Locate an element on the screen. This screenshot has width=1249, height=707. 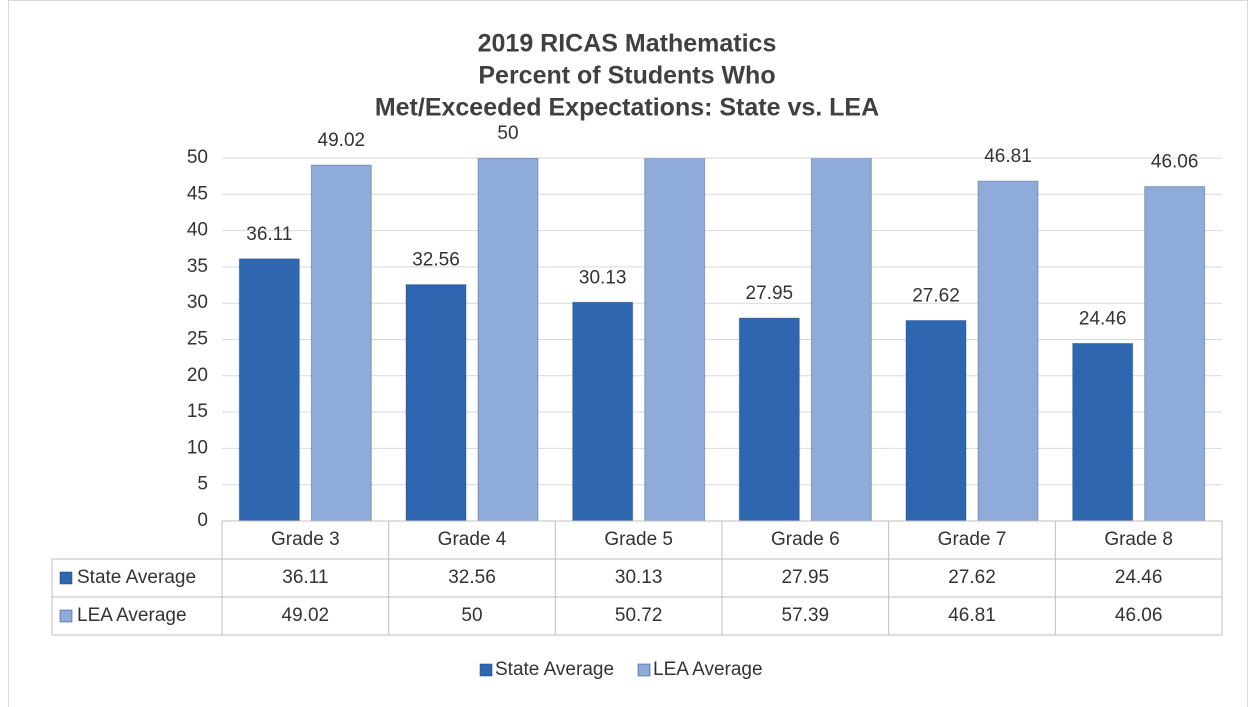
data-label: 50 is located at coordinates (507, 133).